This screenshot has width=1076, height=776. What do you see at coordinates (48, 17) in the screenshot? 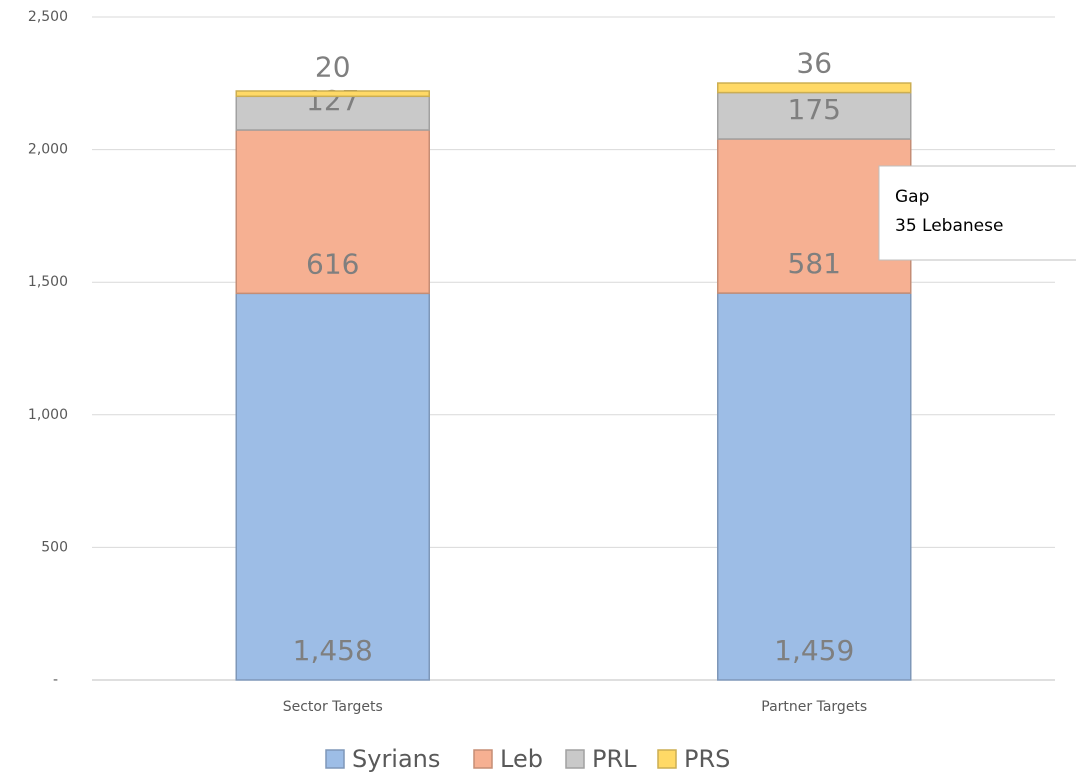
I see `y-tick-label: 2,500` at bounding box center [48, 17].